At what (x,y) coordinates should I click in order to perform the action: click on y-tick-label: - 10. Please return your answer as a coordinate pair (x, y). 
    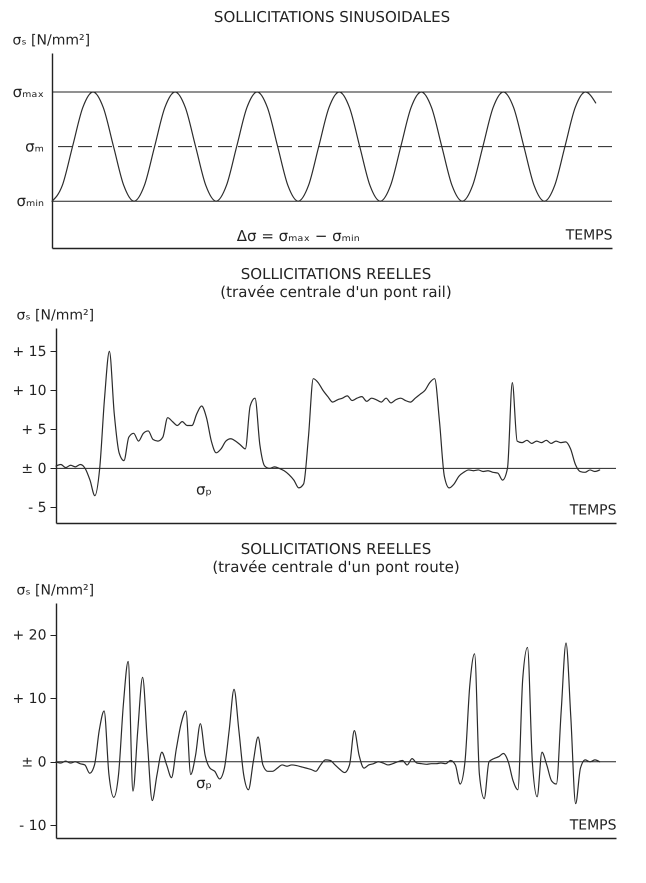
    Looking at the image, I should click on (32, 826).